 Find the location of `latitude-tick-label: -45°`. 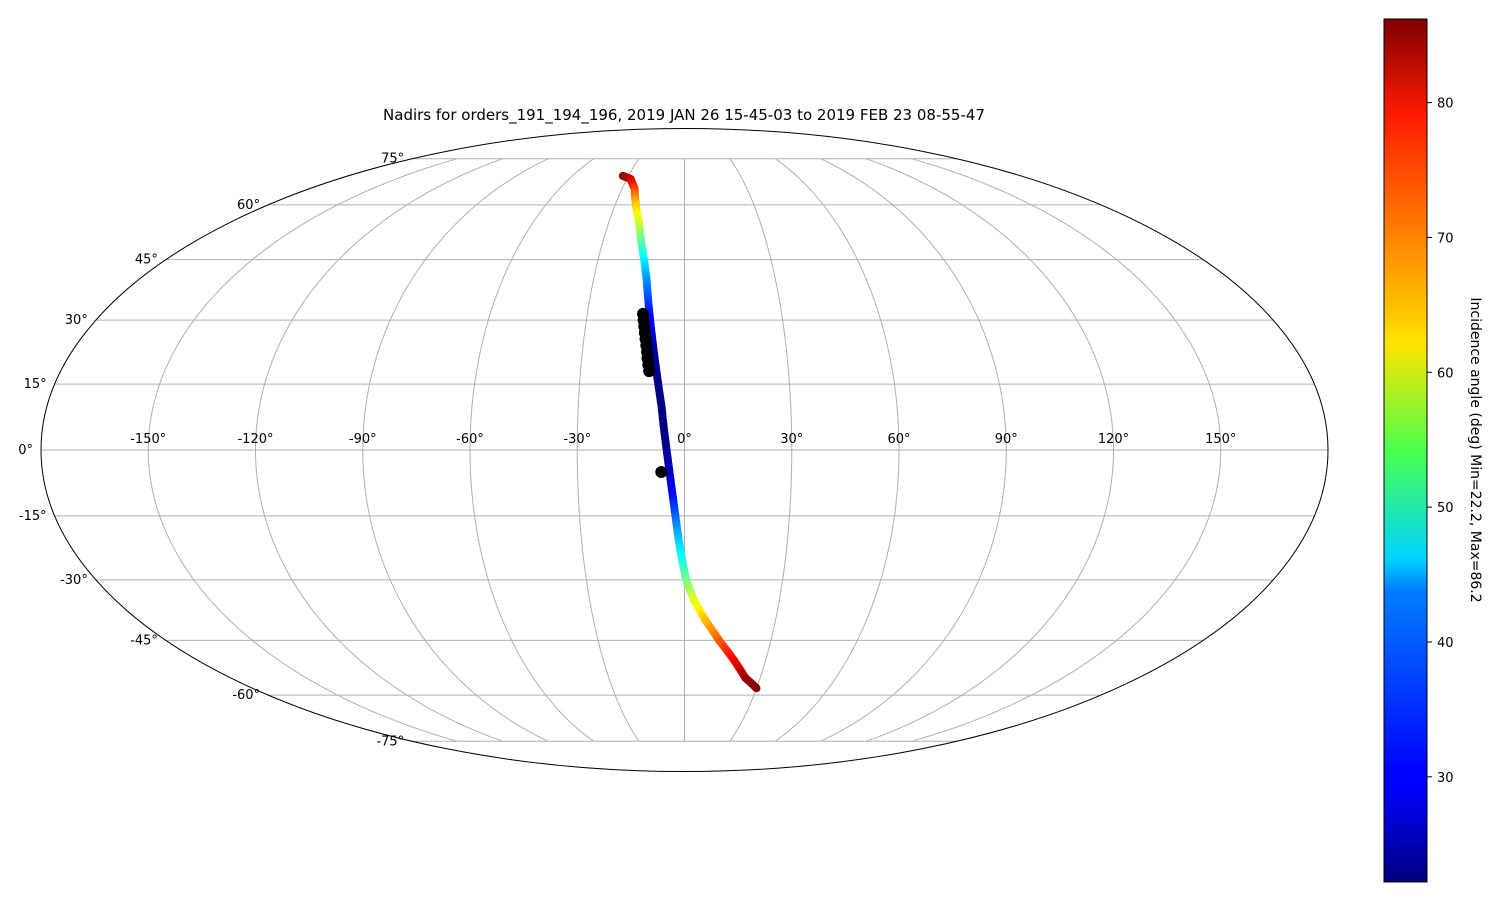

latitude-tick-label: -45° is located at coordinates (144, 640).